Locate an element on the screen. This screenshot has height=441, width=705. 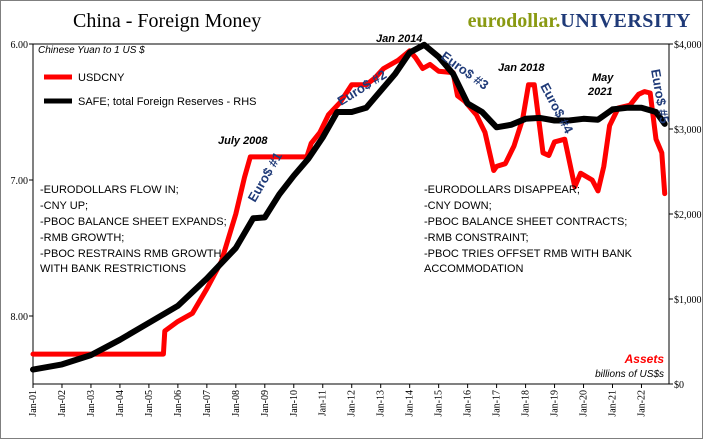
right-tick-label: $4,000 is located at coordinates (688, 45).